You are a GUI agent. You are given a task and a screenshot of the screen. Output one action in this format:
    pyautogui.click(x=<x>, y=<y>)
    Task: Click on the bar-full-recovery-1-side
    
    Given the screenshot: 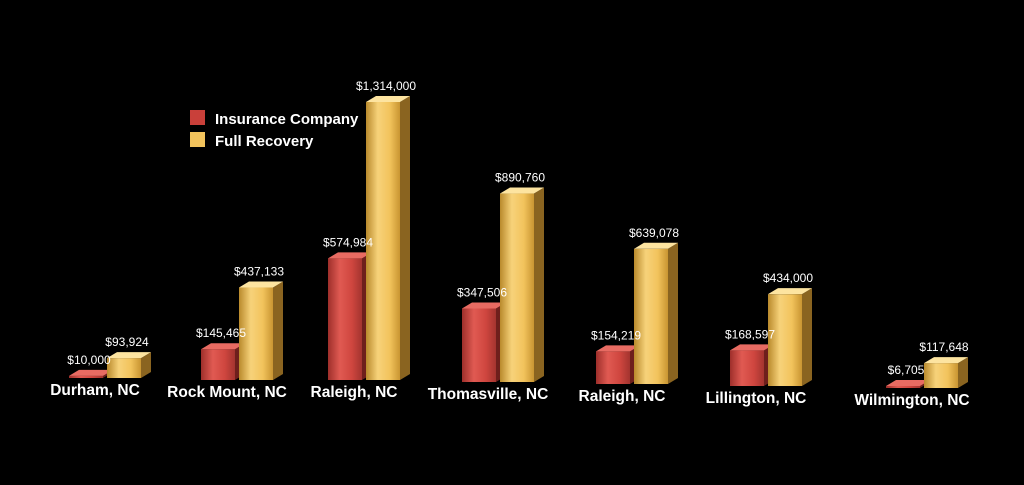 What is the action you would take?
    pyautogui.click(x=278, y=330)
    